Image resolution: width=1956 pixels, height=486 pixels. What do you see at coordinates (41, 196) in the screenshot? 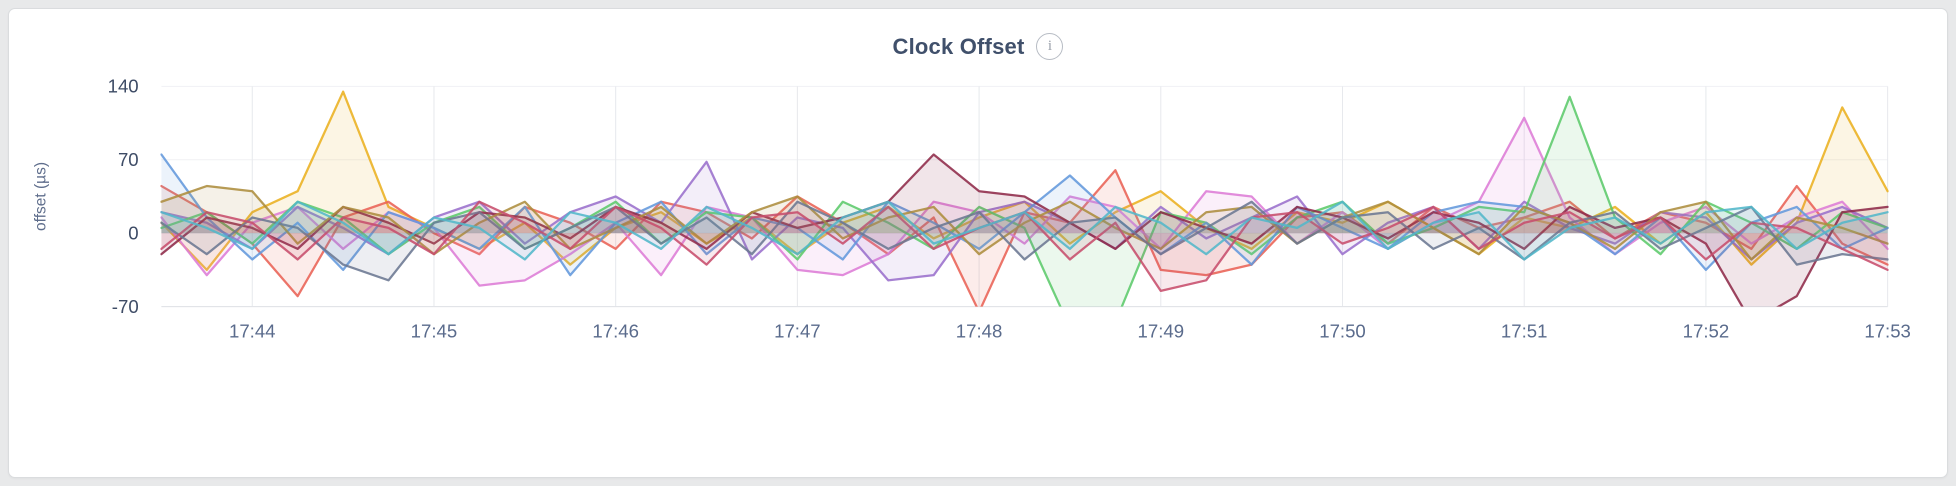
I see `svg-text: offset (µs)` at bounding box center [41, 196].